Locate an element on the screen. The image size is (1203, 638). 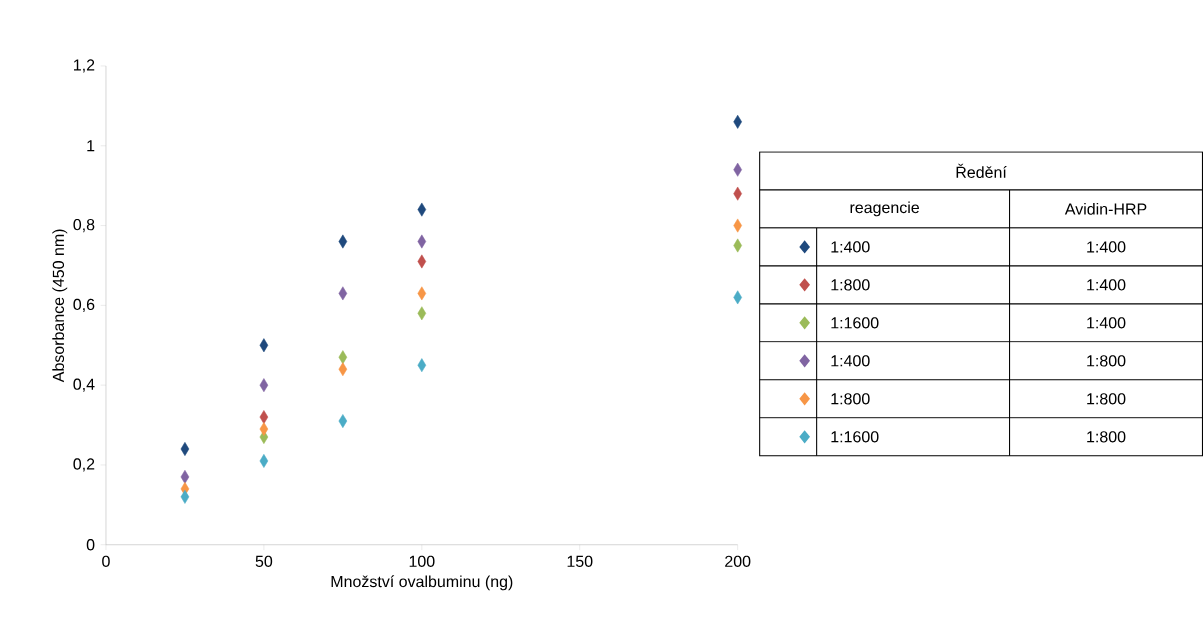
text: reagencie is located at coordinates (884, 209).